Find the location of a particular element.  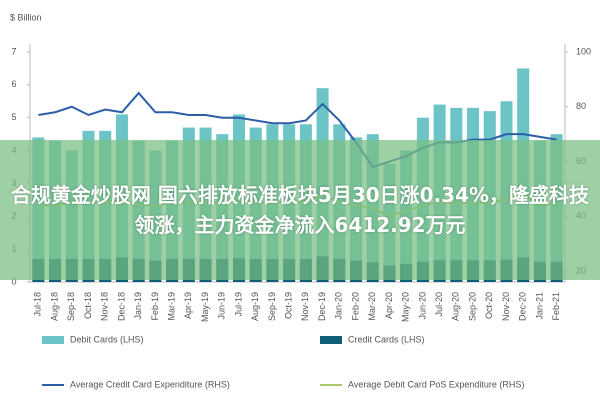

x-tick-label: Dec-18 is located at coordinates (121, 306).